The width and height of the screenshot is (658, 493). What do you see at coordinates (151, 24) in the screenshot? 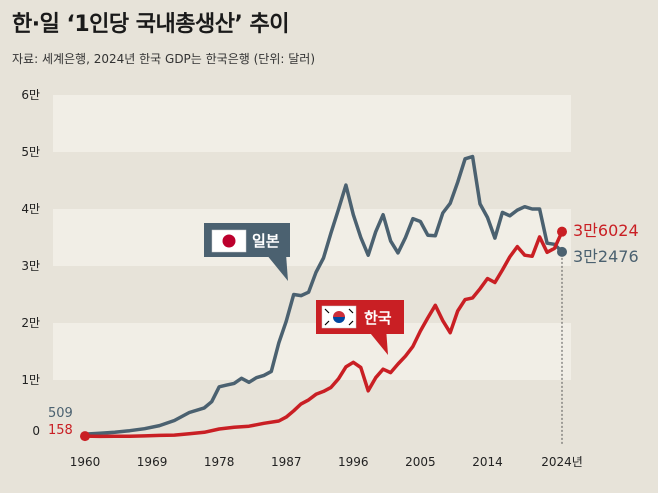
I see `chart-title: 한·일 ‘1인당 국내총생산’ 추이` at bounding box center [151, 24].